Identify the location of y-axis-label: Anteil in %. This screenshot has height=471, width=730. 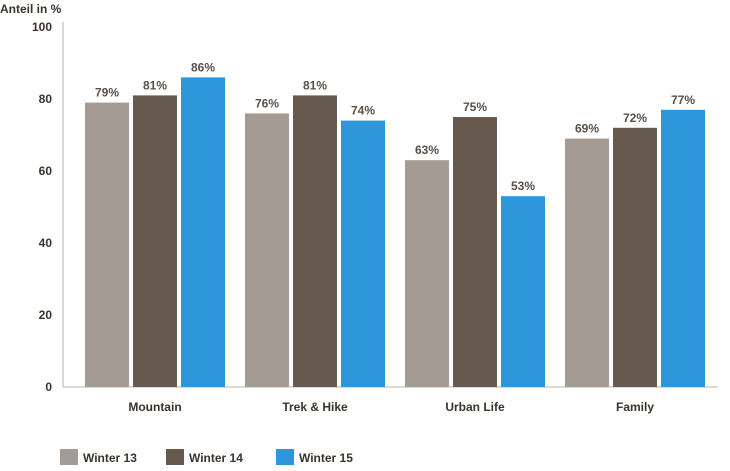
(31, 9).